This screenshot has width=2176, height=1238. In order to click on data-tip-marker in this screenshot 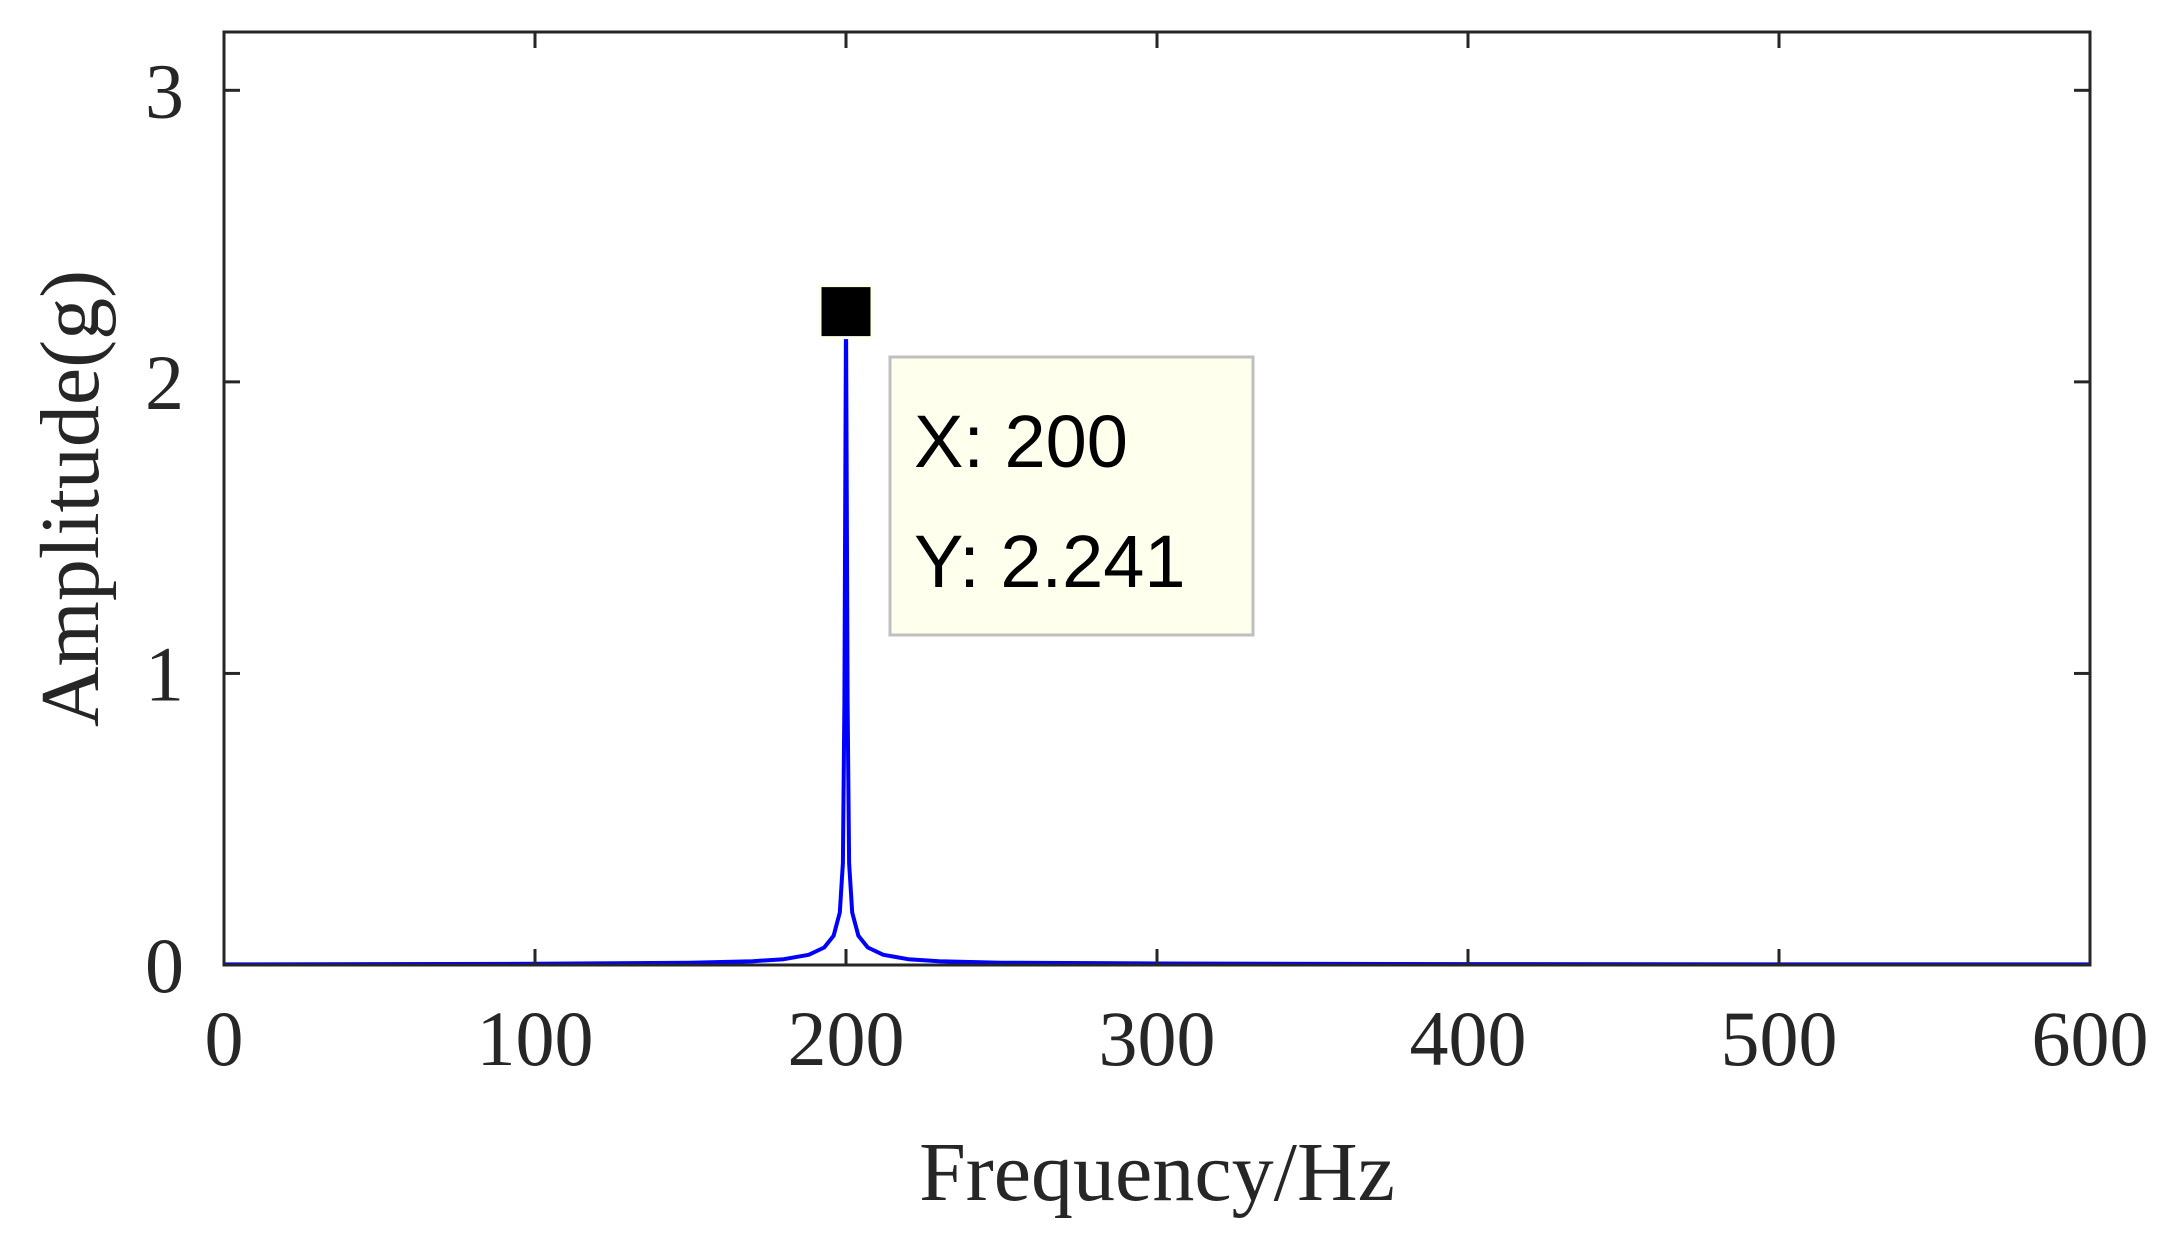, I will do `click(846, 312)`.